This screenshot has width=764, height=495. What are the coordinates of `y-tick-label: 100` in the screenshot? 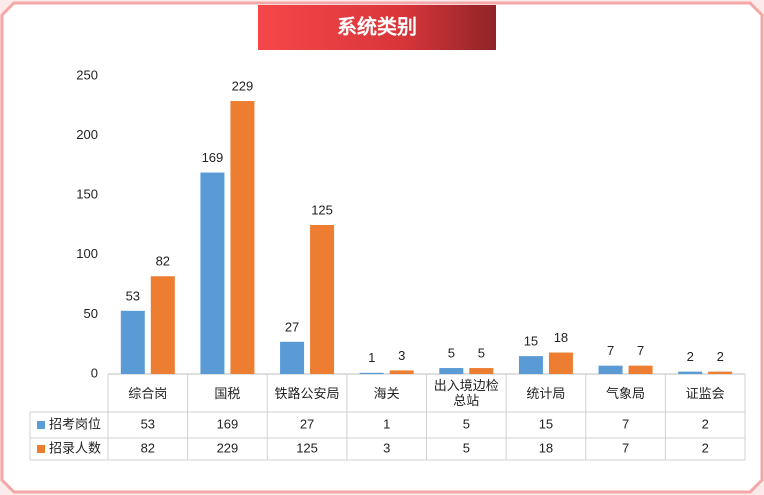 It's located at (87, 253).